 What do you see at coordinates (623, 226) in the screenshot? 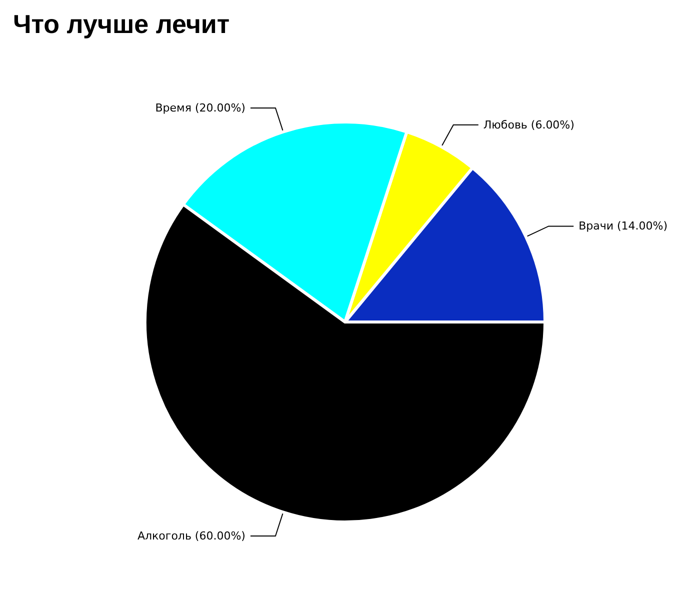
I see `slice-label: Врачи (14.00%)` at bounding box center [623, 226].